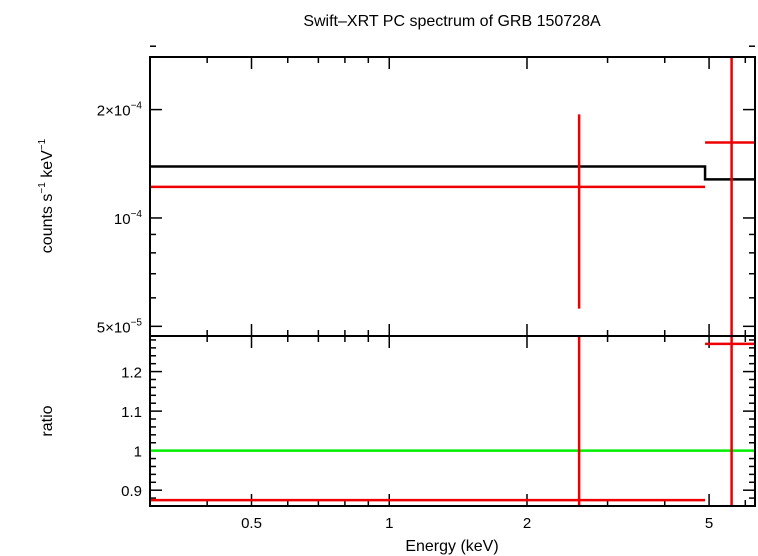  Describe the element at coordinates (389, 523) in the screenshot. I see `x-tick-label: 1` at that location.